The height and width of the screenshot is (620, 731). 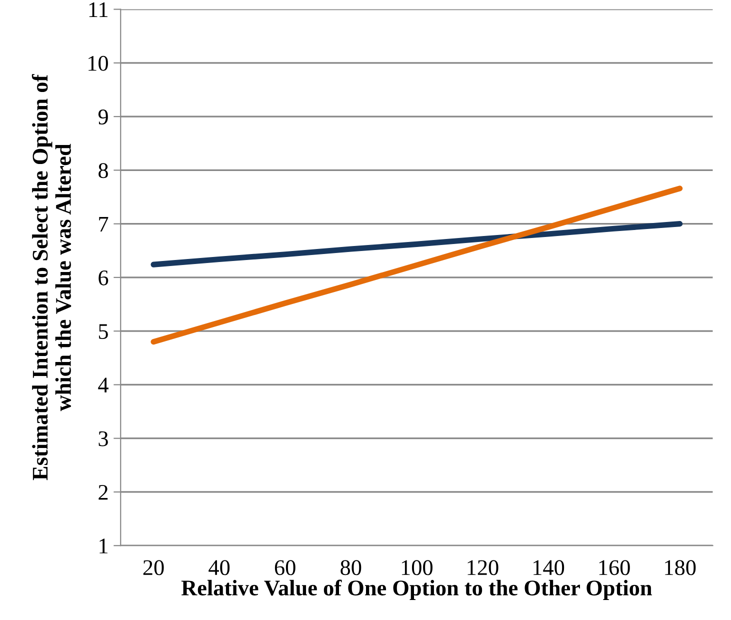 What do you see at coordinates (52, 277) in the screenshot?
I see `y-axis-title: Estimated Intention to Select the Option of which the Value was Altered` at bounding box center [52, 277].